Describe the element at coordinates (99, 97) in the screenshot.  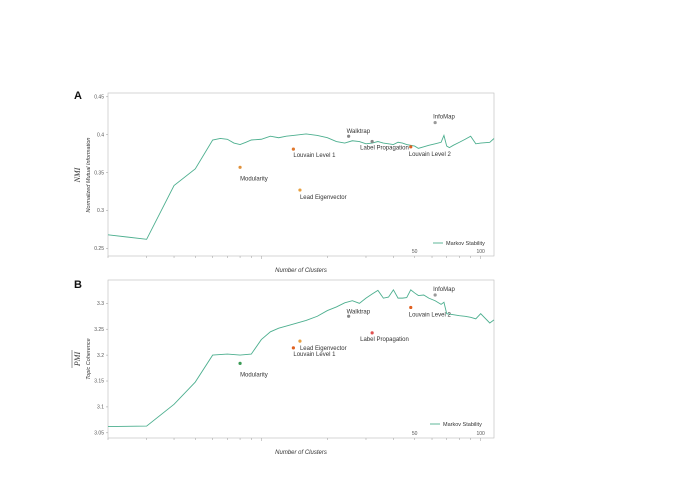
I see `y-tick-label: 0.45` at that location.